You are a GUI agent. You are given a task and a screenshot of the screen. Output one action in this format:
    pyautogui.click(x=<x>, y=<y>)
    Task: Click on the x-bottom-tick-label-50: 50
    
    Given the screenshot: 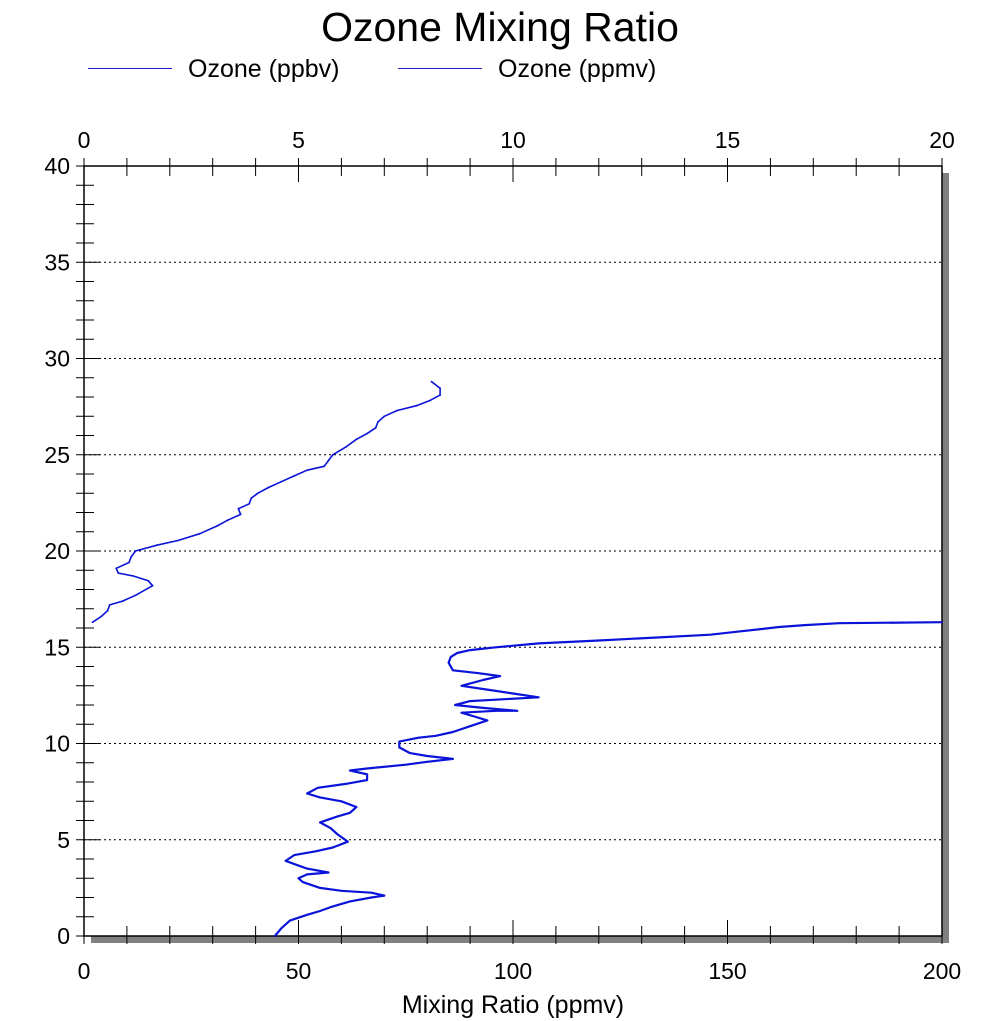 What is the action you would take?
    pyautogui.click(x=299, y=971)
    